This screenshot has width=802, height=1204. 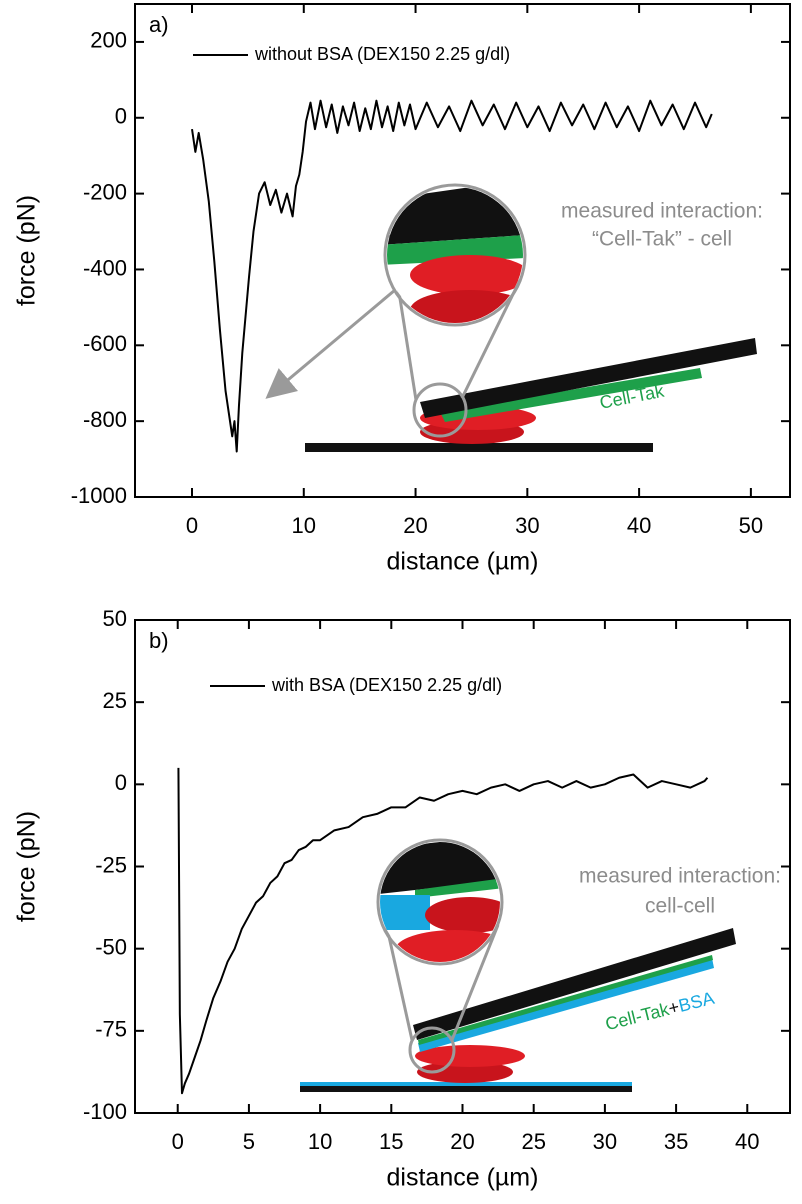 What do you see at coordinates (111, 1029) in the screenshot?
I see `y-tick-label: -75` at bounding box center [111, 1029].